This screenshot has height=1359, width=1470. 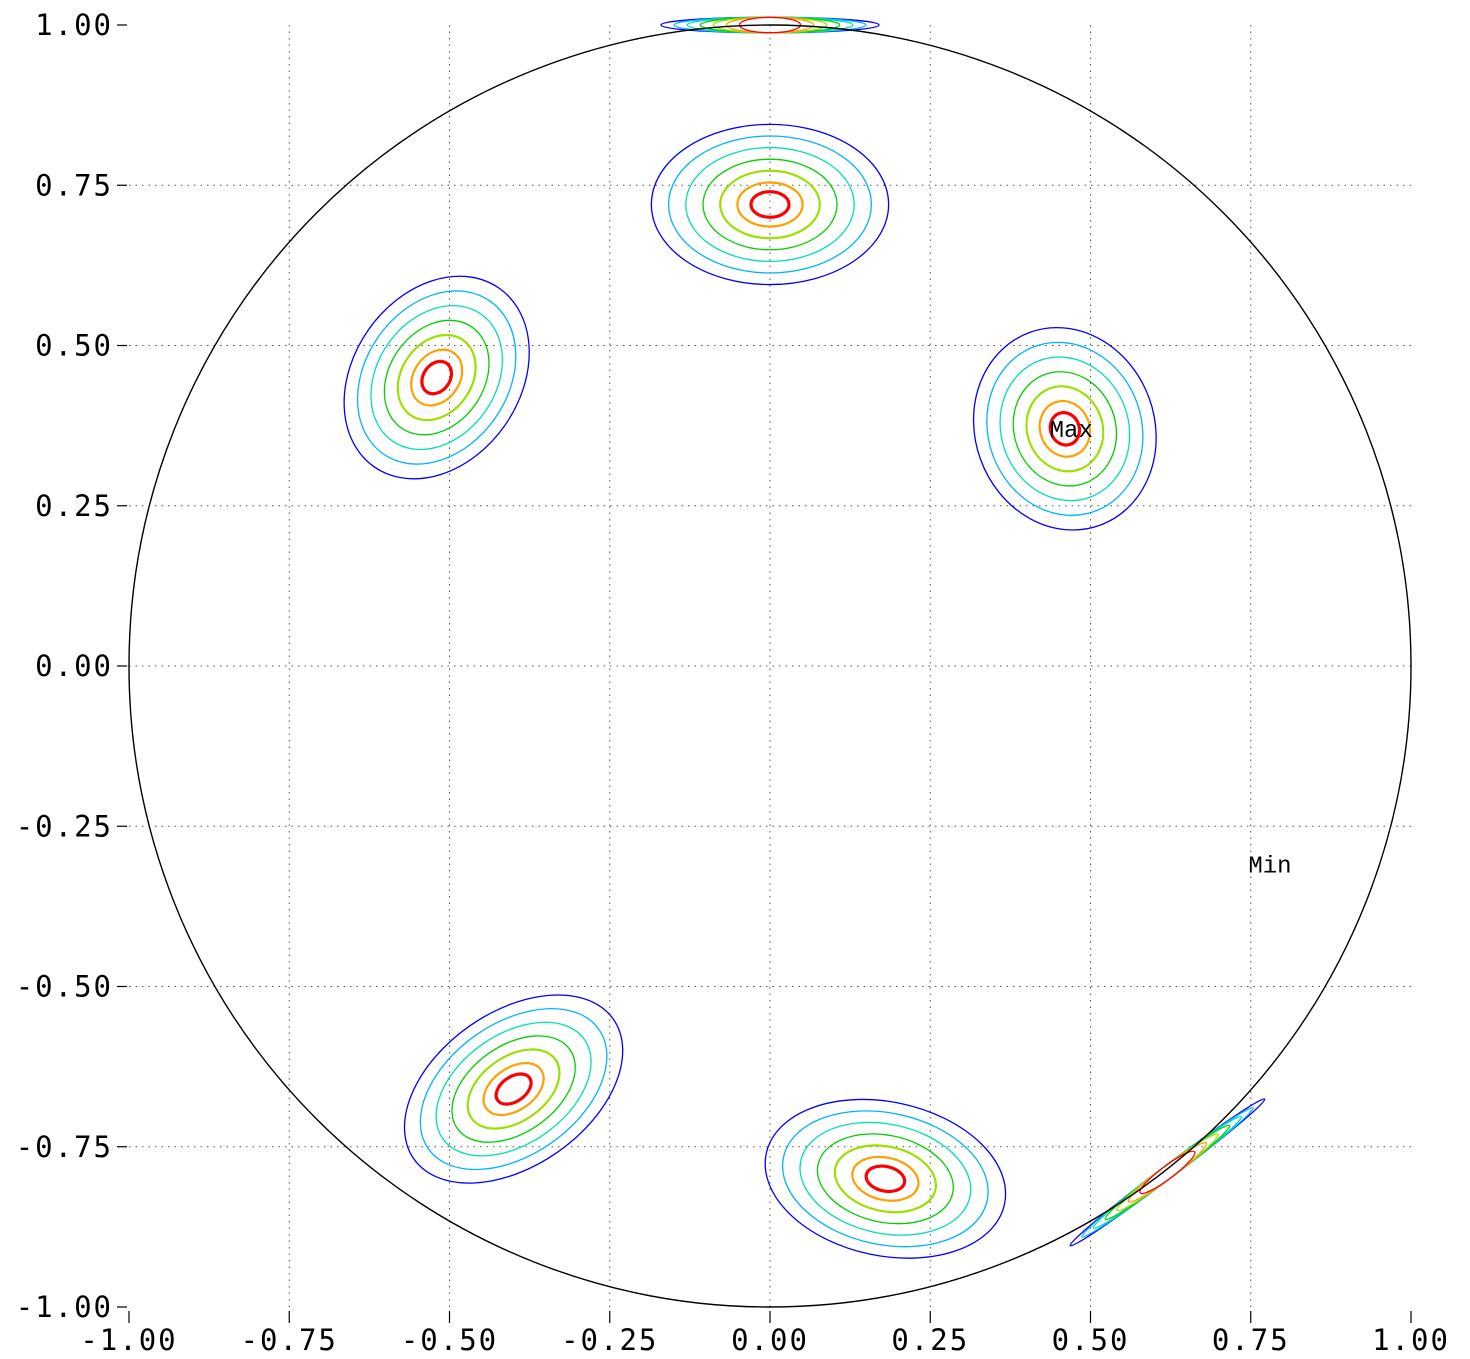 What do you see at coordinates (74, 506) in the screenshot?
I see `y-tick-label: 0.25` at bounding box center [74, 506].